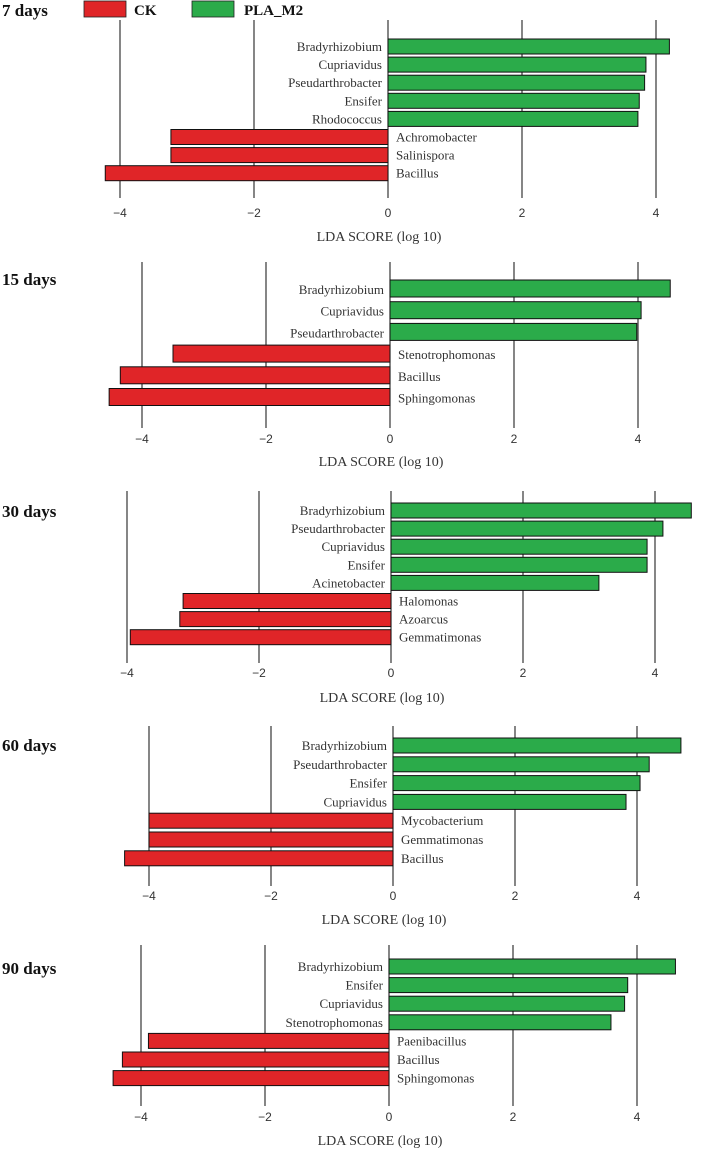  What do you see at coordinates (495, 582) in the screenshot?
I see `bar-acinetobacter` at bounding box center [495, 582].